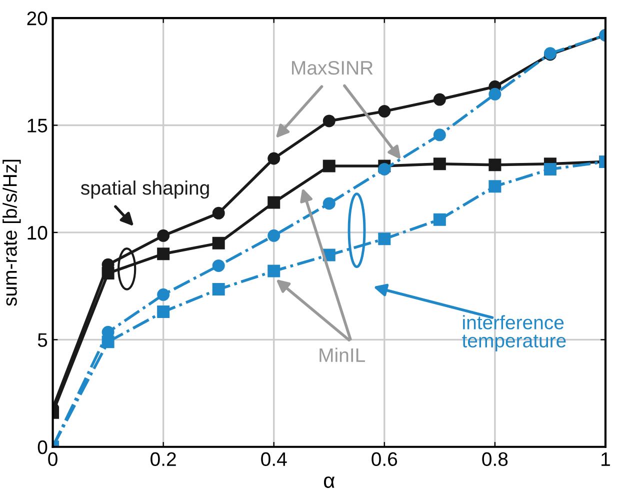  What do you see at coordinates (37, 19) in the screenshot?
I see `y-tick-label: 20` at bounding box center [37, 19].